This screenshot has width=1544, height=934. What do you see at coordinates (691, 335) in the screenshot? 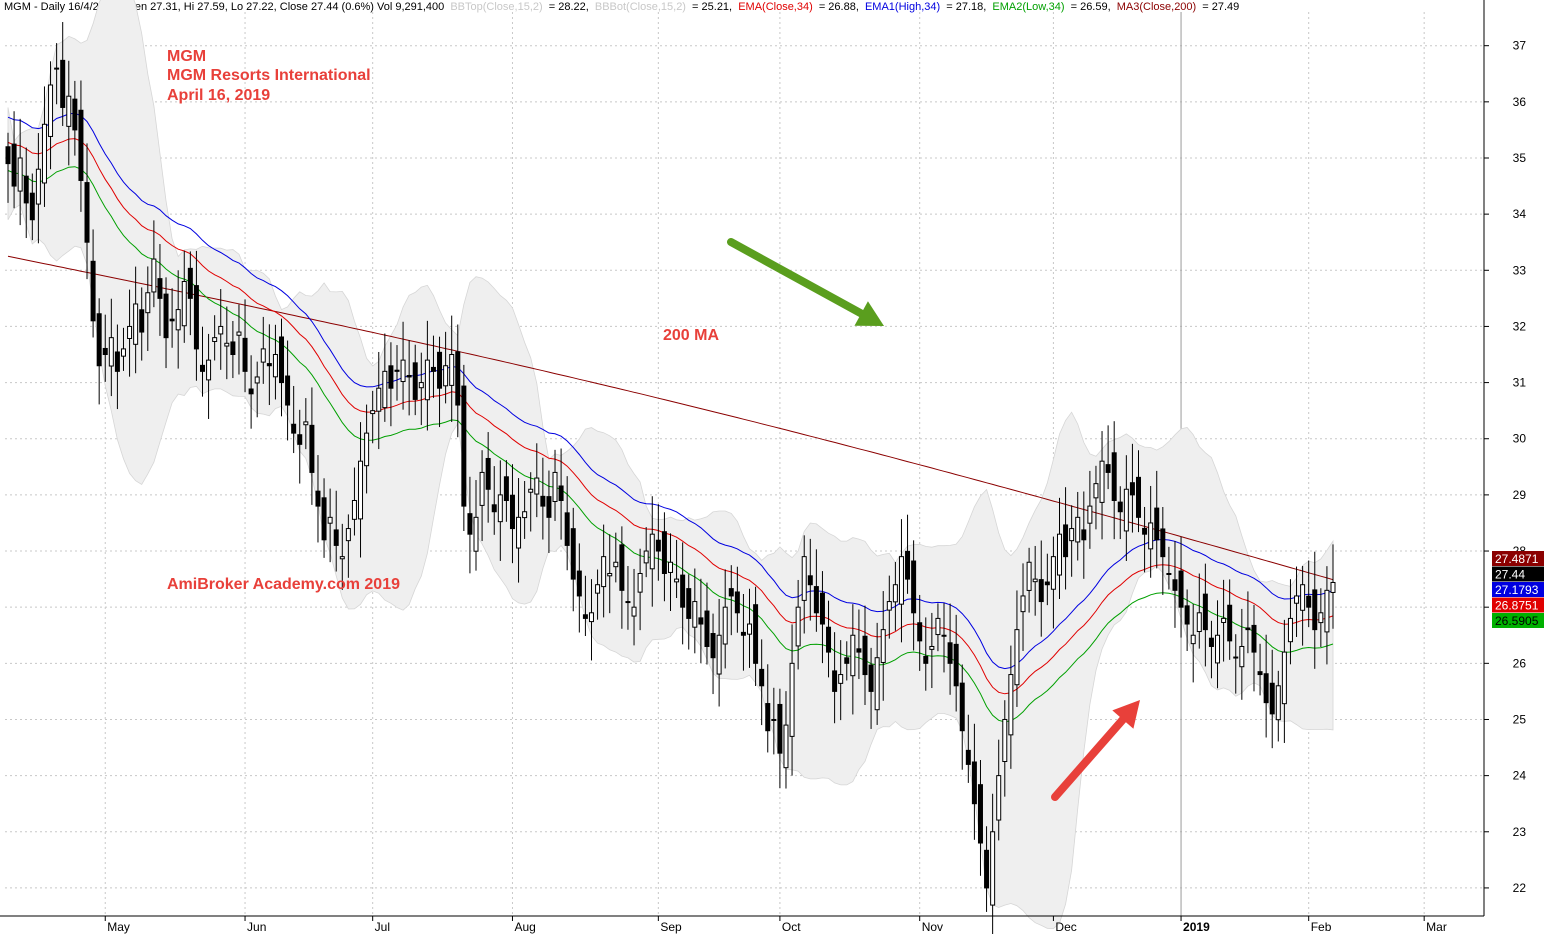
I see `ma200-label: 200 MA` at bounding box center [691, 335].